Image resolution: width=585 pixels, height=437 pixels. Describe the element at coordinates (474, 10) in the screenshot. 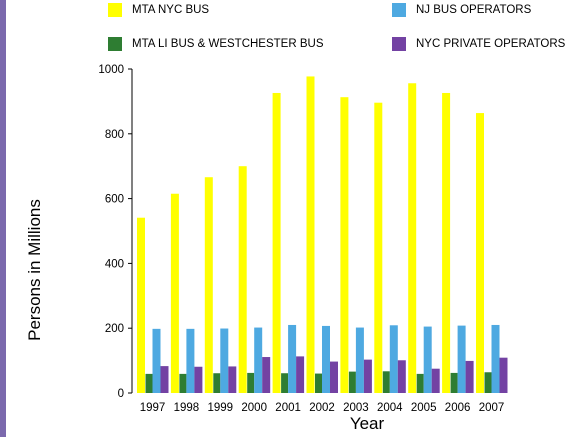

I see `legend-label-nj-bus-operators: NJ BUS OPERATORS` at that location.